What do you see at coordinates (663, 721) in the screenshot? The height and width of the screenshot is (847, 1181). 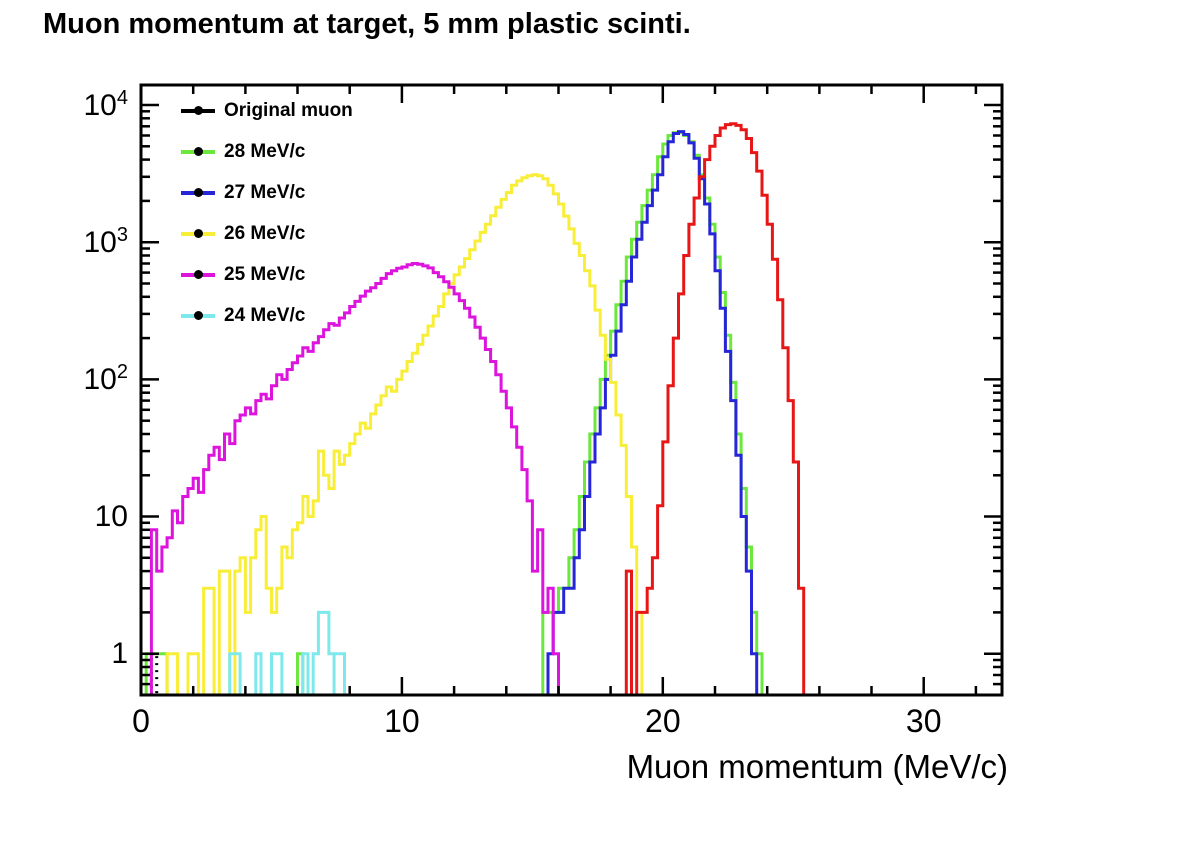 I see `x-tick-label: 20` at bounding box center [663, 721].